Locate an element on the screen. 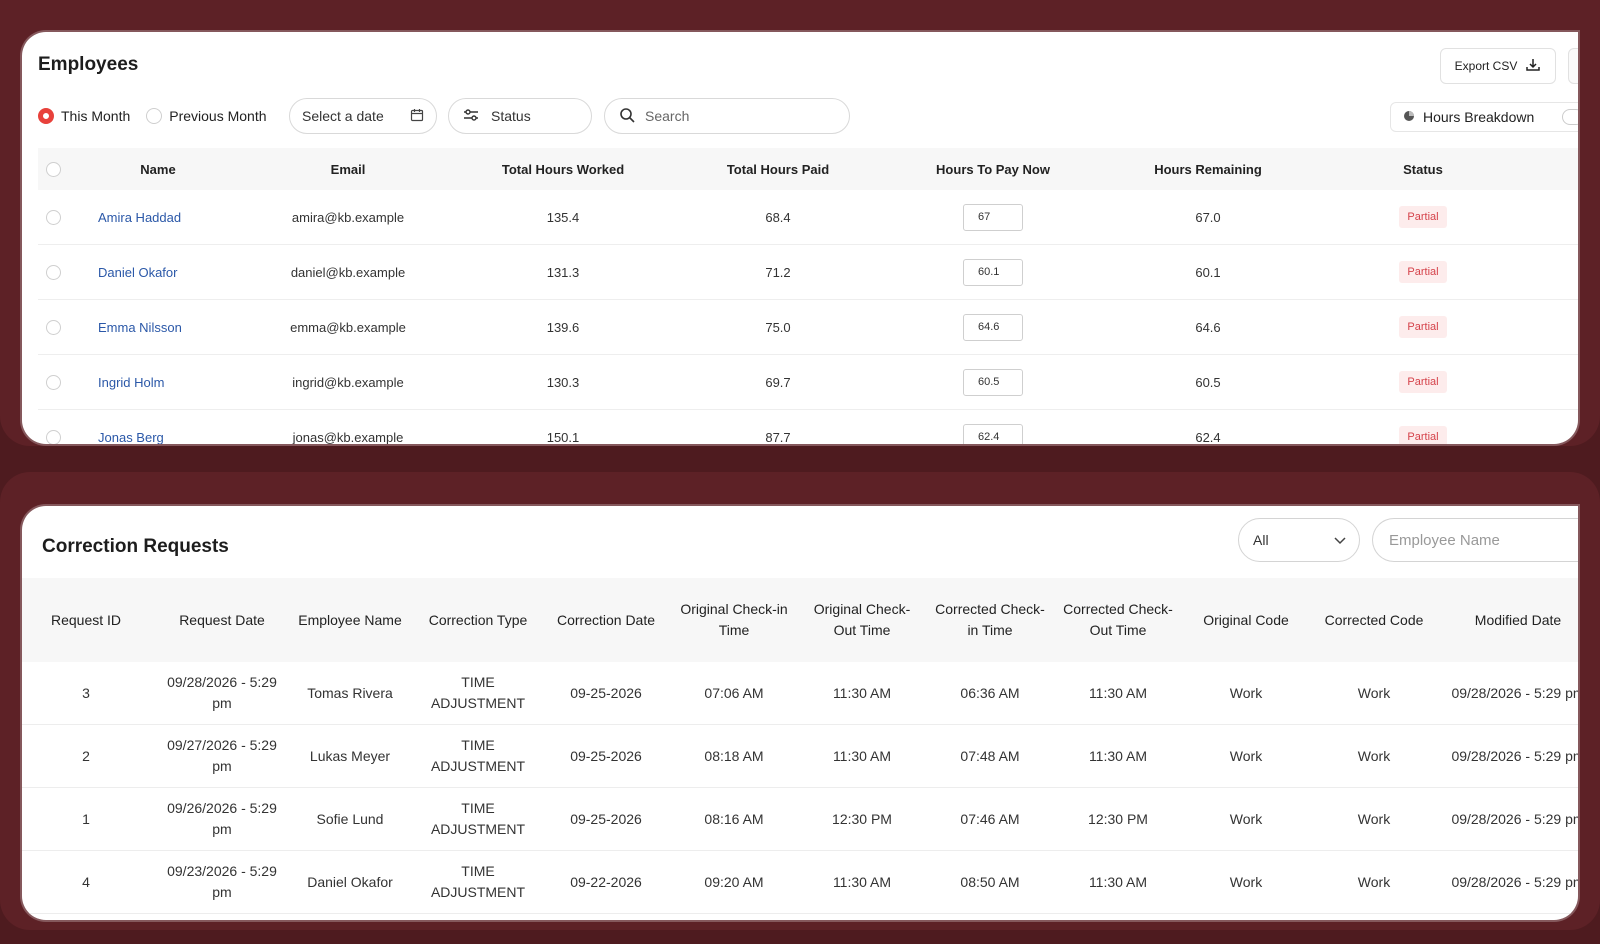 Image resolution: width=1600 pixels, height=944 pixels. original-check-in: 08:16 AM is located at coordinates (734, 818).